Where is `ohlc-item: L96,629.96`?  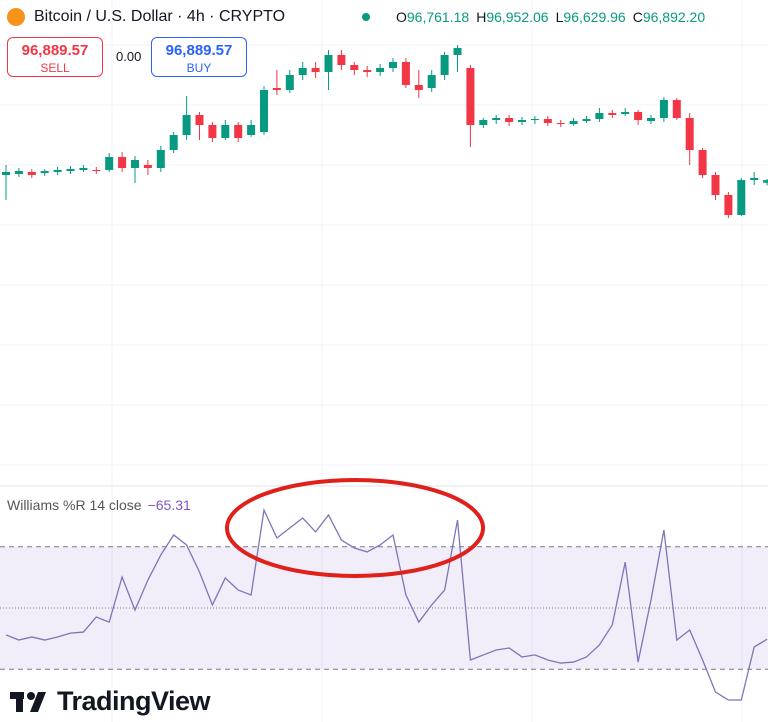
ohlc-item: L96,629.96 is located at coordinates (591, 17).